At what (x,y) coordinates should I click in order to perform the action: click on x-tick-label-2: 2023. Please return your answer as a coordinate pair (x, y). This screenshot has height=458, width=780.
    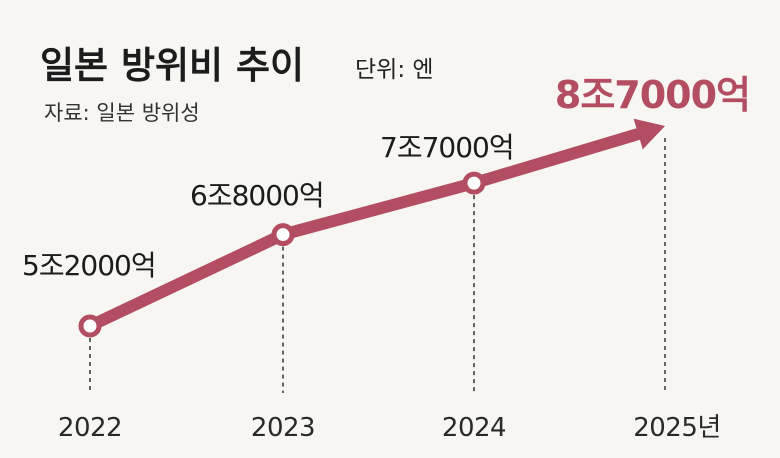
    Looking at the image, I should click on (283, 428).